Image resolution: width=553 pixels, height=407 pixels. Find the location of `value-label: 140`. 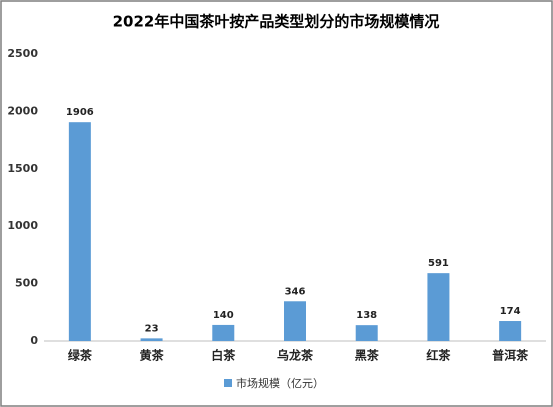

value-label: 140 is located at coordinates (223, 315).